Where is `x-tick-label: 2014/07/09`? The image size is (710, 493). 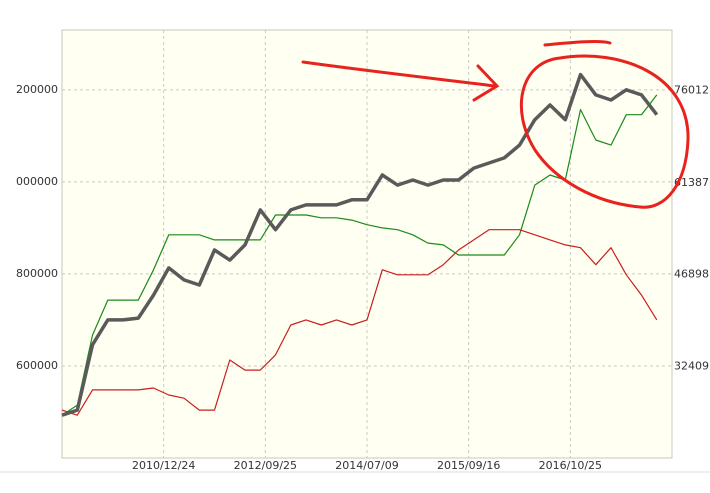
x-tick-label: 2014/07/09 is located at coordinates (366, 465).